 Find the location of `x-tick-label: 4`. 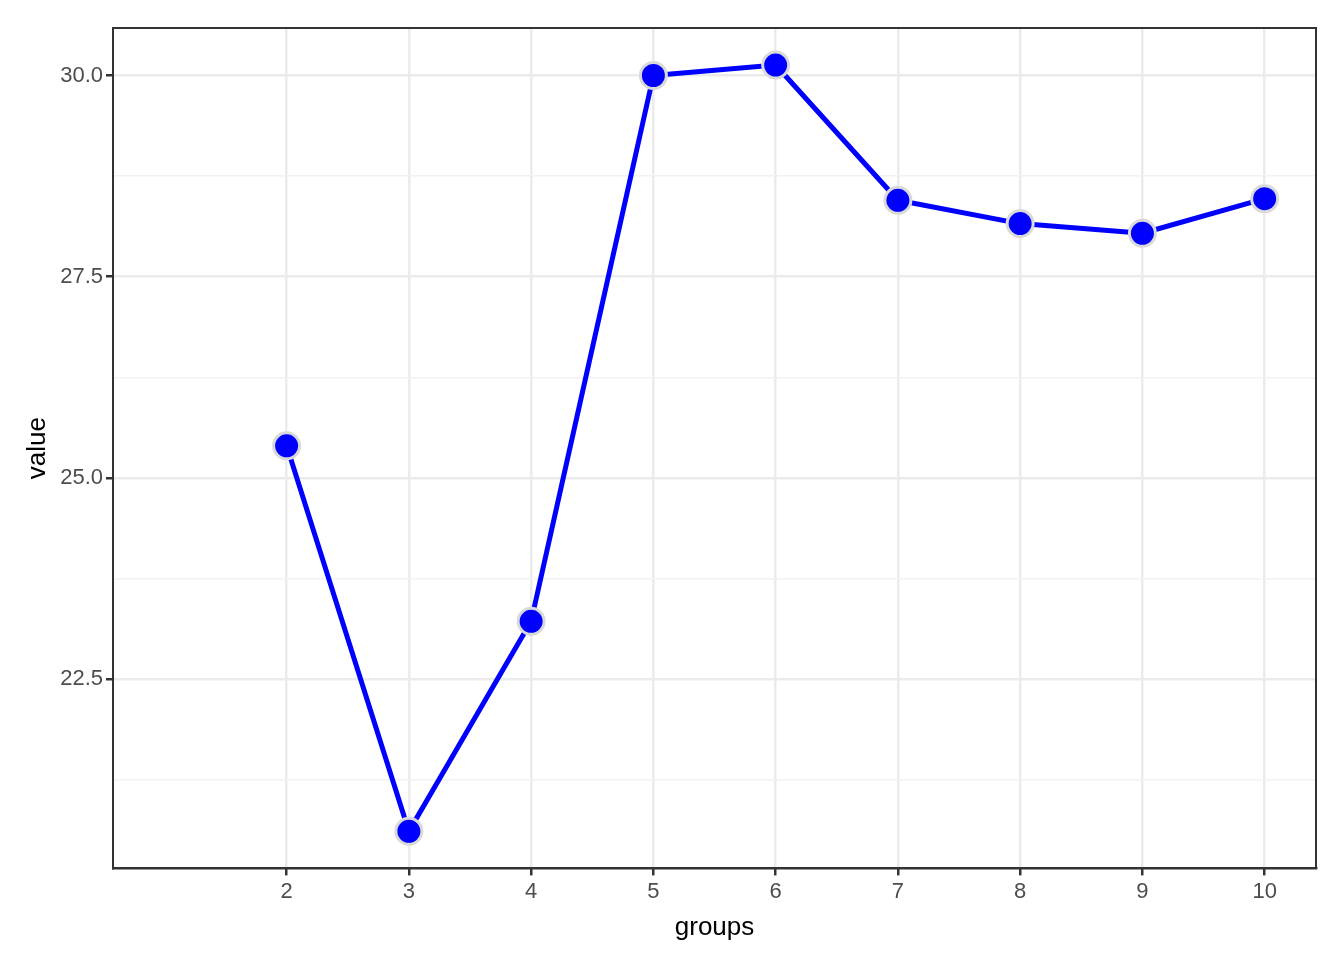

x-tick-label: 4 is located at coordinates (531, 890).